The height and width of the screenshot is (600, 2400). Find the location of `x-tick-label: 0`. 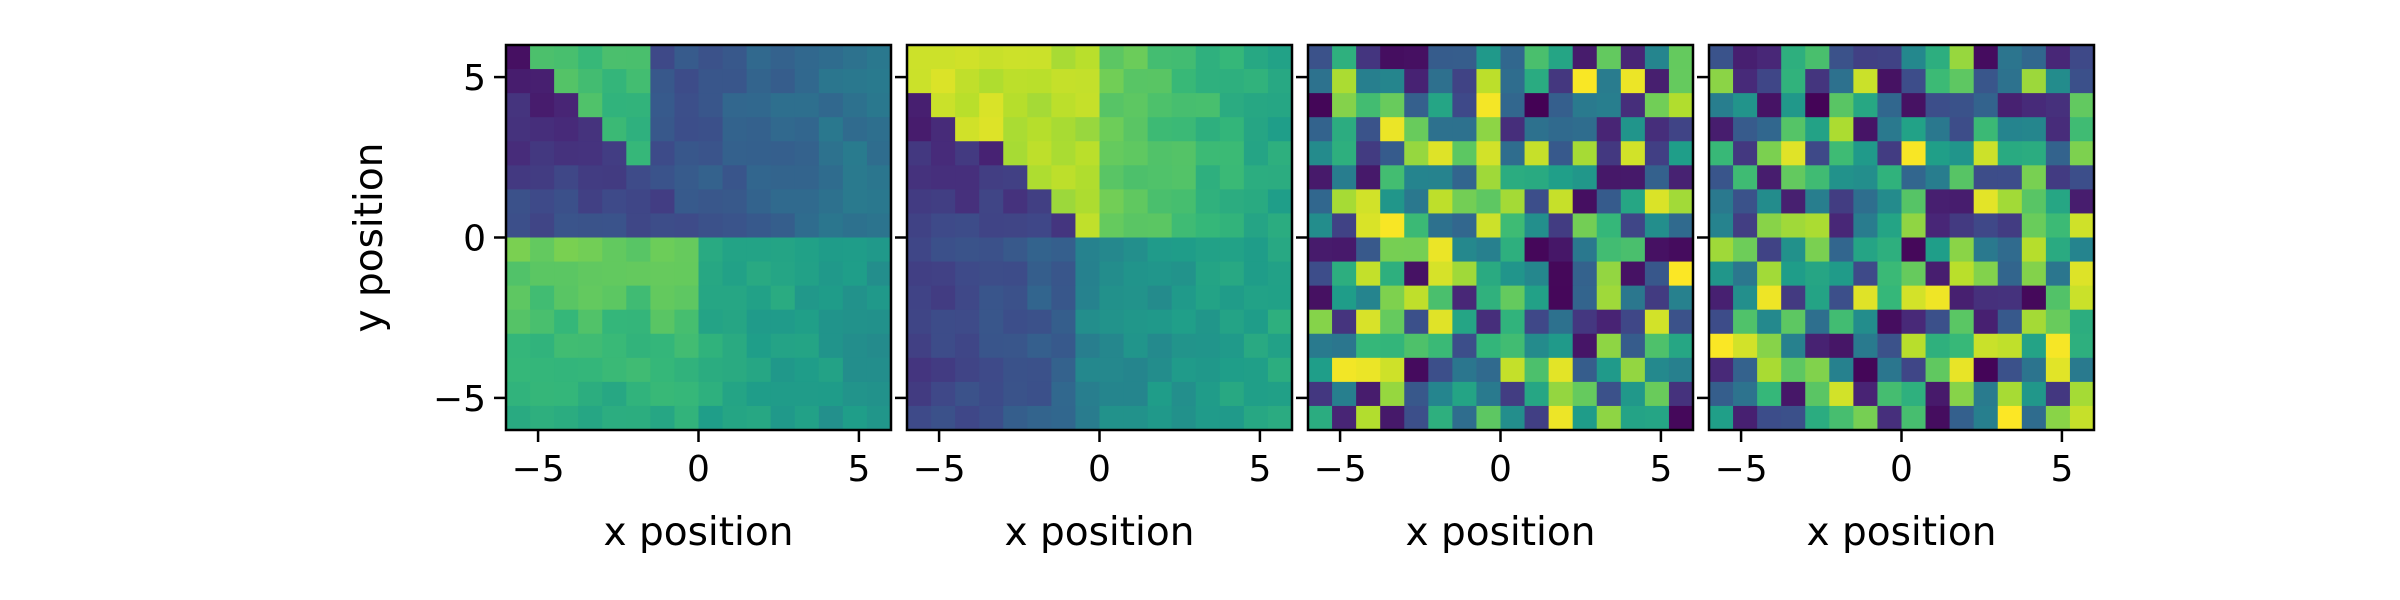

x-tick-label: 0 is located at coordinates (1901, 469).